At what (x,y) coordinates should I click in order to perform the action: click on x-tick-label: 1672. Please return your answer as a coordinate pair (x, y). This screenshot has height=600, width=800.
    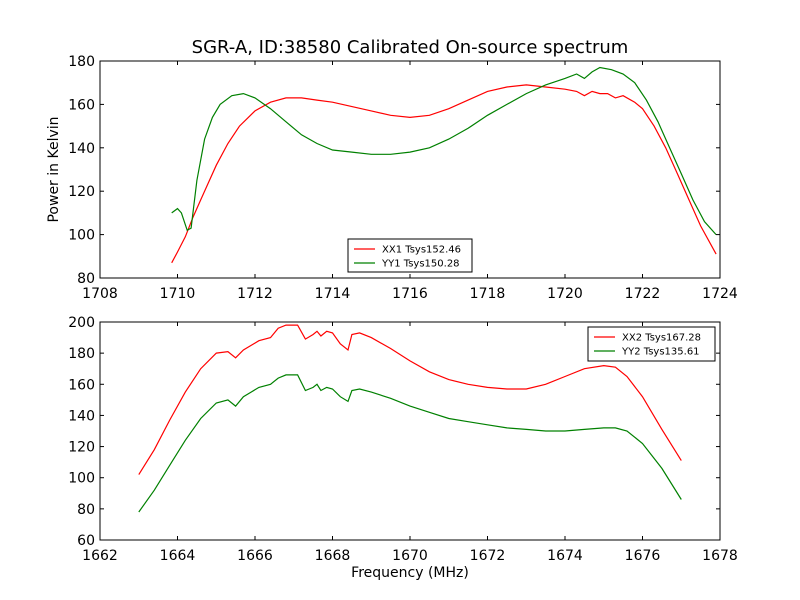
    Looking at the image, I should click on (488, 556).